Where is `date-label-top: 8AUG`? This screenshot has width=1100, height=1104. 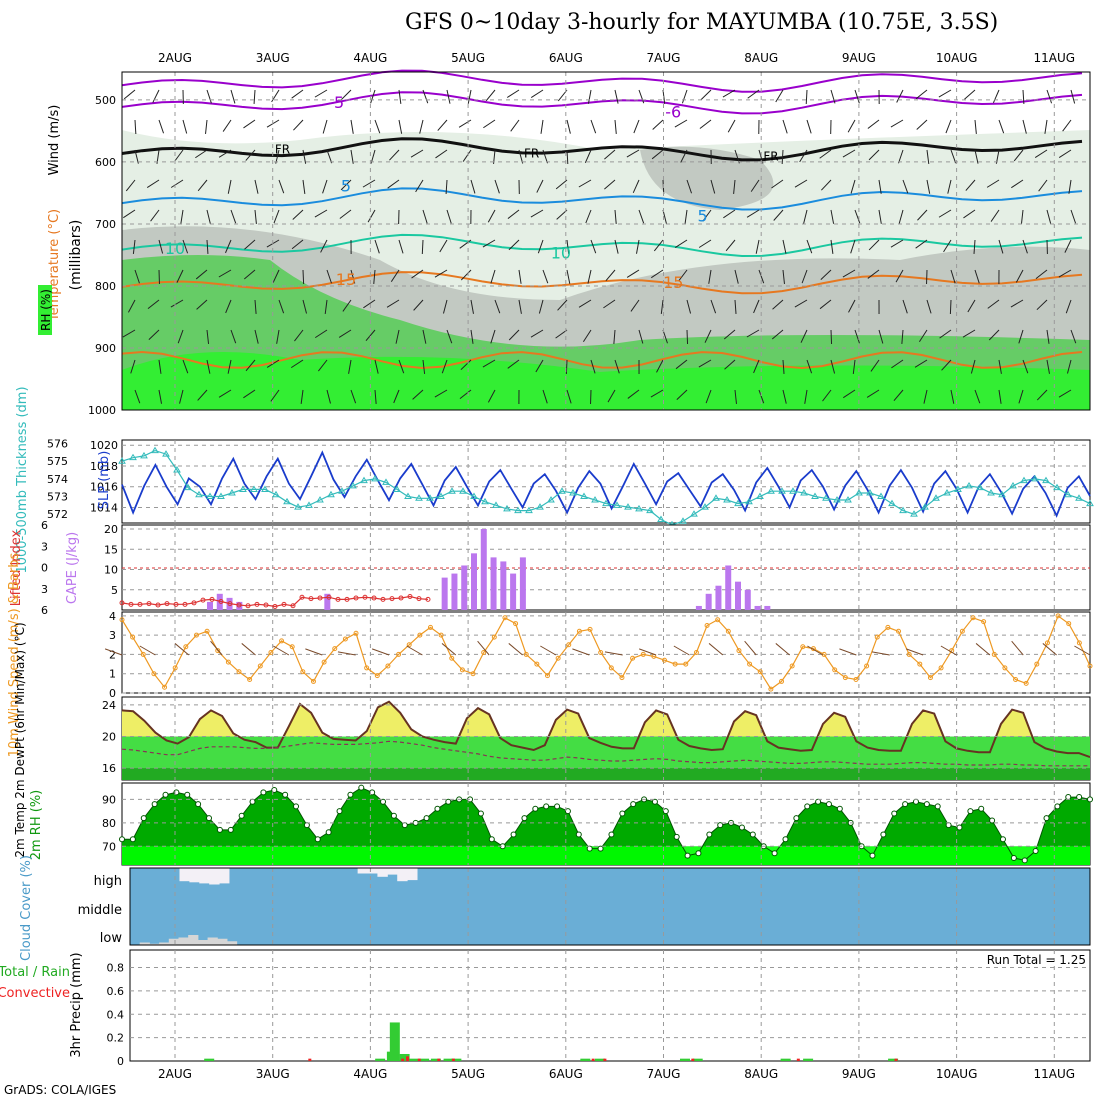
date-label-top: 8AUG is located at coordinates (761, 58).